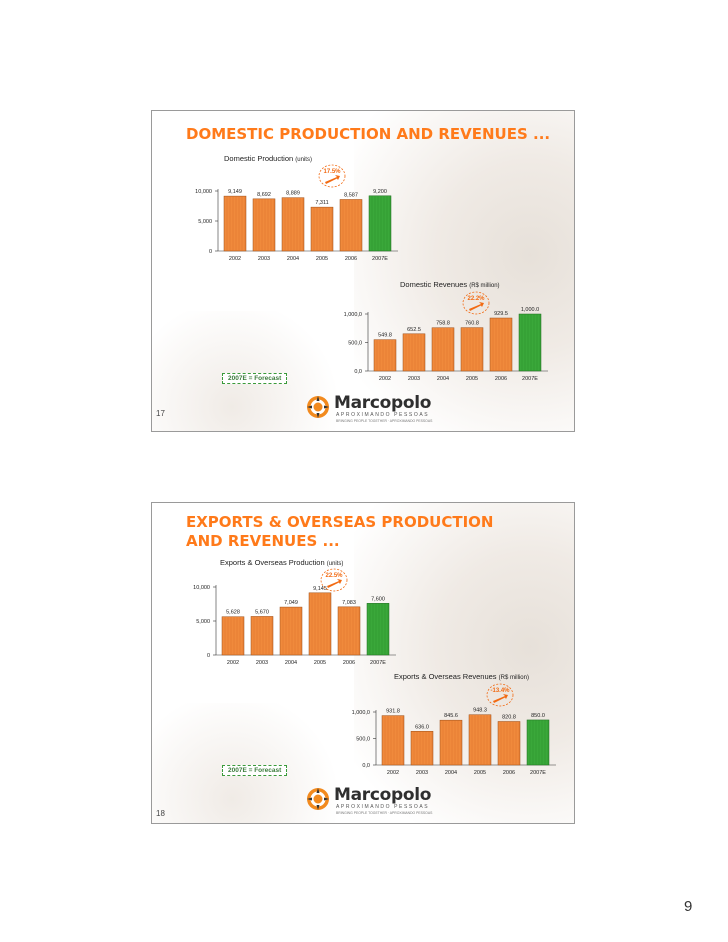  I want to click on bar-value-label: 845.6, so click(451, 716).